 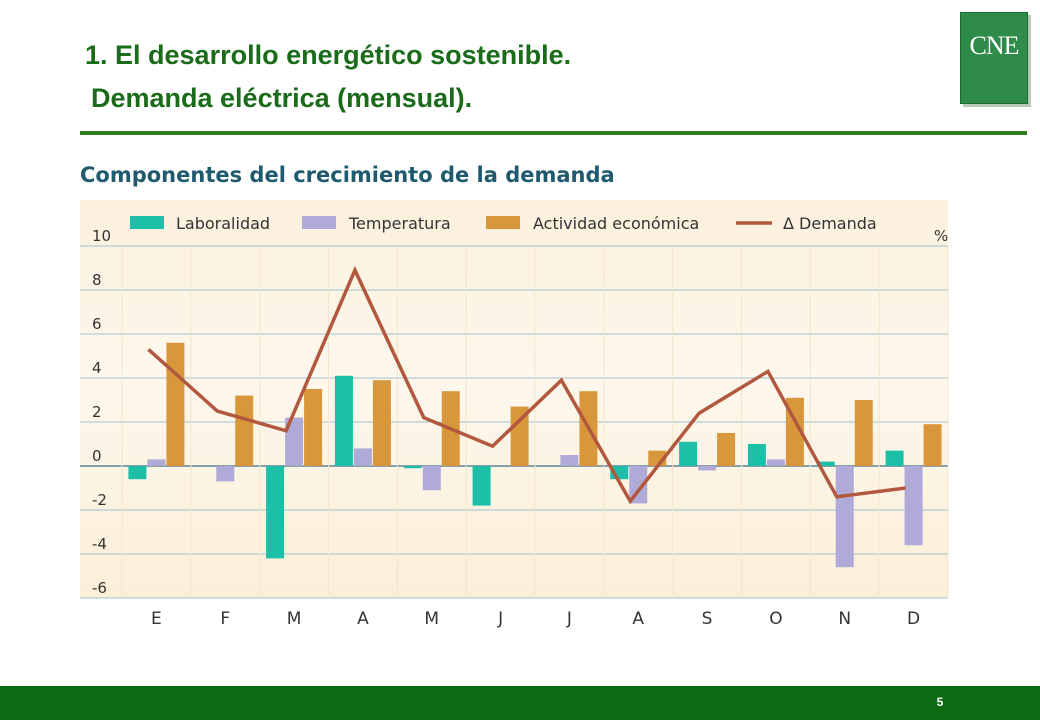 What do you see at coordinates (775, 619) in the screenshot?
I see `x-tick-label: O` at bounding box center [775, 619].